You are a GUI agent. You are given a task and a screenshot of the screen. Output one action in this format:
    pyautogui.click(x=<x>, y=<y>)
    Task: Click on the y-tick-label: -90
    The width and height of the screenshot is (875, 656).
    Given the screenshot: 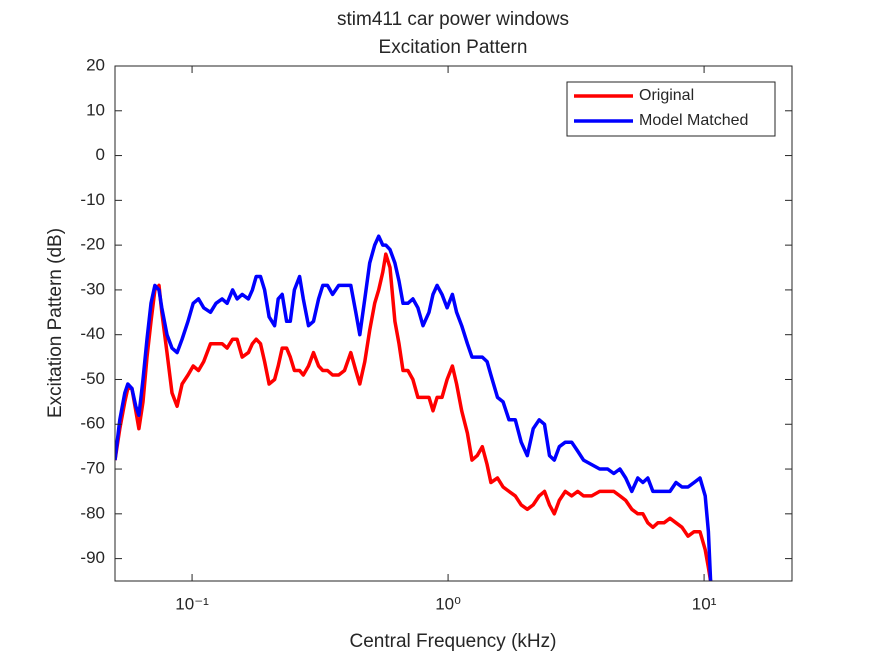 What is the action you would take?
    pyautogui.click(x=92, y=557)
    